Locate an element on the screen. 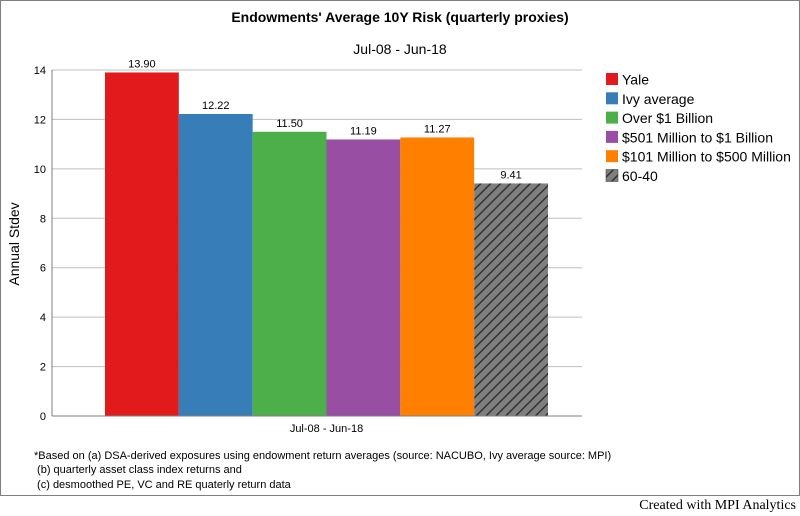 This screenshot has width=800, height=516. legend-label: 60-40 is located at coordinates (640, 176).